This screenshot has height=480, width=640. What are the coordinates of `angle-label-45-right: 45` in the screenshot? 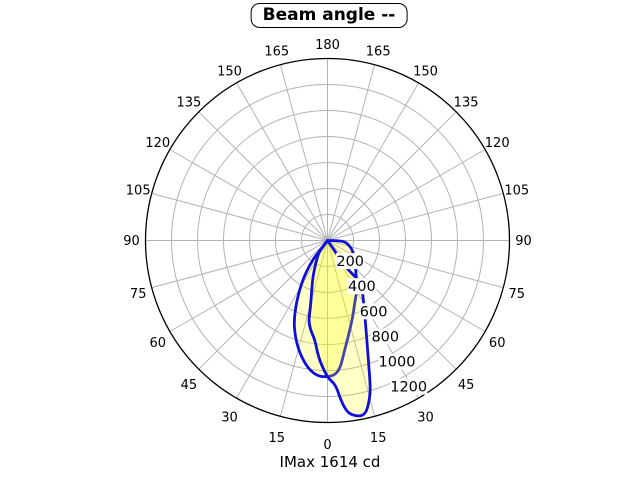 It's located at (466, 385).